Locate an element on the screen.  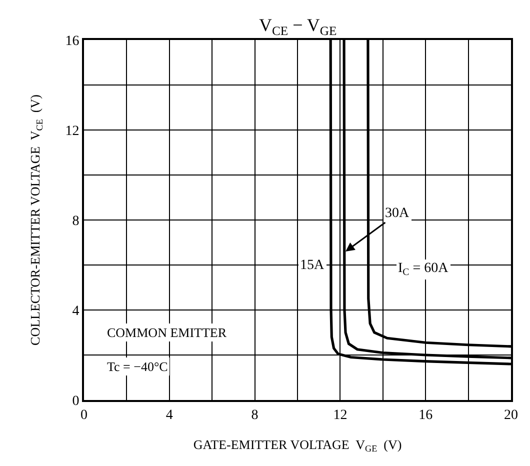
y-tick-label: 12 is located at coordinates (72, 131).